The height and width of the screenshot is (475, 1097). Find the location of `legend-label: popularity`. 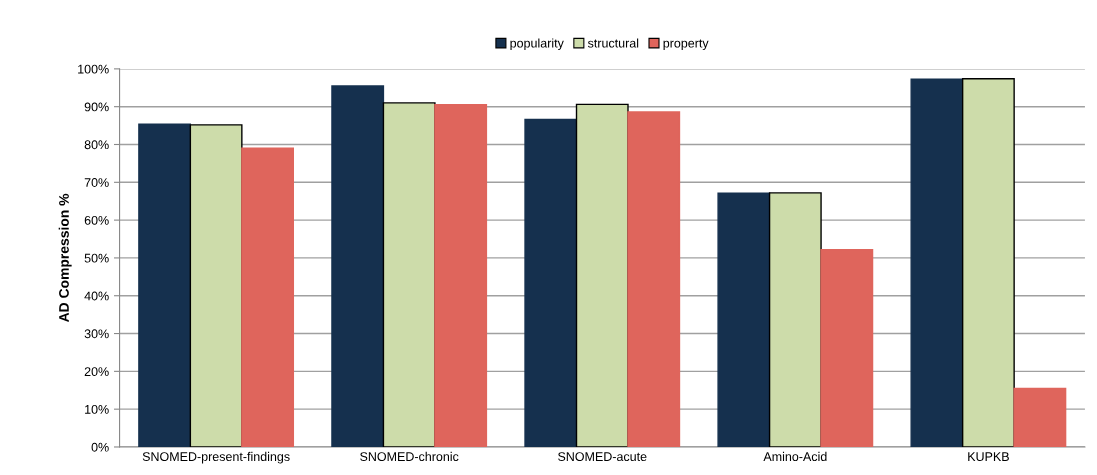

legend-label: popularity is located at coordinates (537, 44).